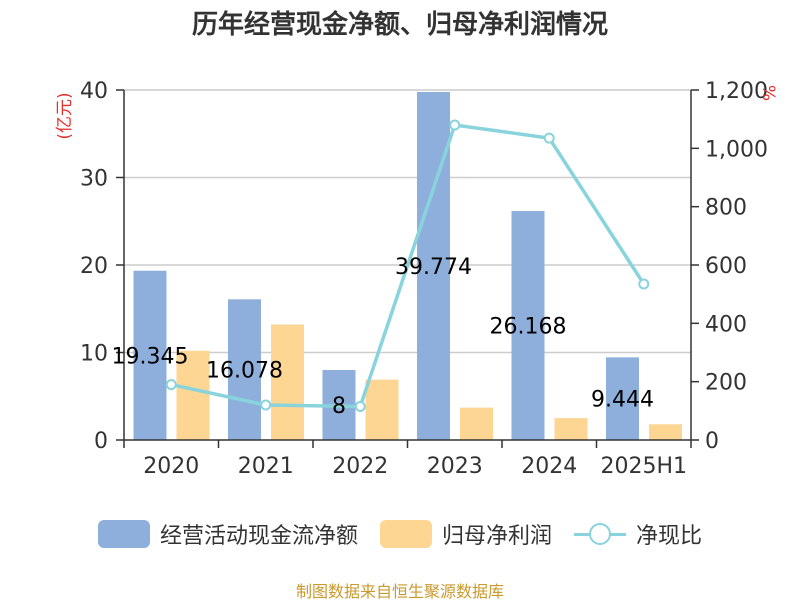 This screenshot has width=800, height=602. What do you see at coordinates (266, 466) in the screenshot?
I see `x-tick-label: 2021` at bounding box center [266, 466].